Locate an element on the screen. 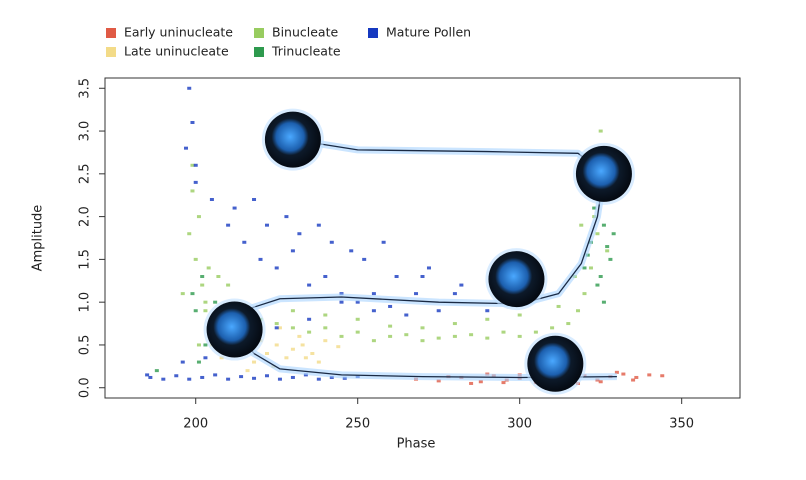  y-axis-label: Amplitude is located at coordinates (38, 238).